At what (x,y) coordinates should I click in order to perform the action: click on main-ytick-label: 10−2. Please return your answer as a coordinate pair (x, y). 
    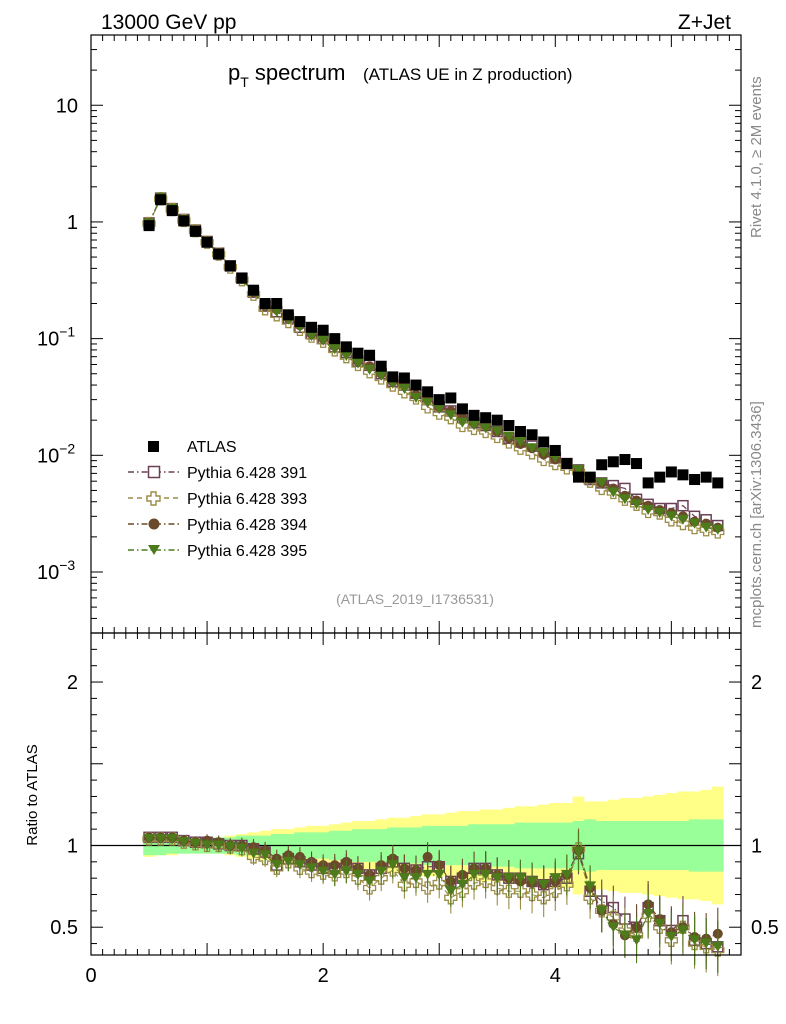
    Looking at the image, I should click on (56, 453).